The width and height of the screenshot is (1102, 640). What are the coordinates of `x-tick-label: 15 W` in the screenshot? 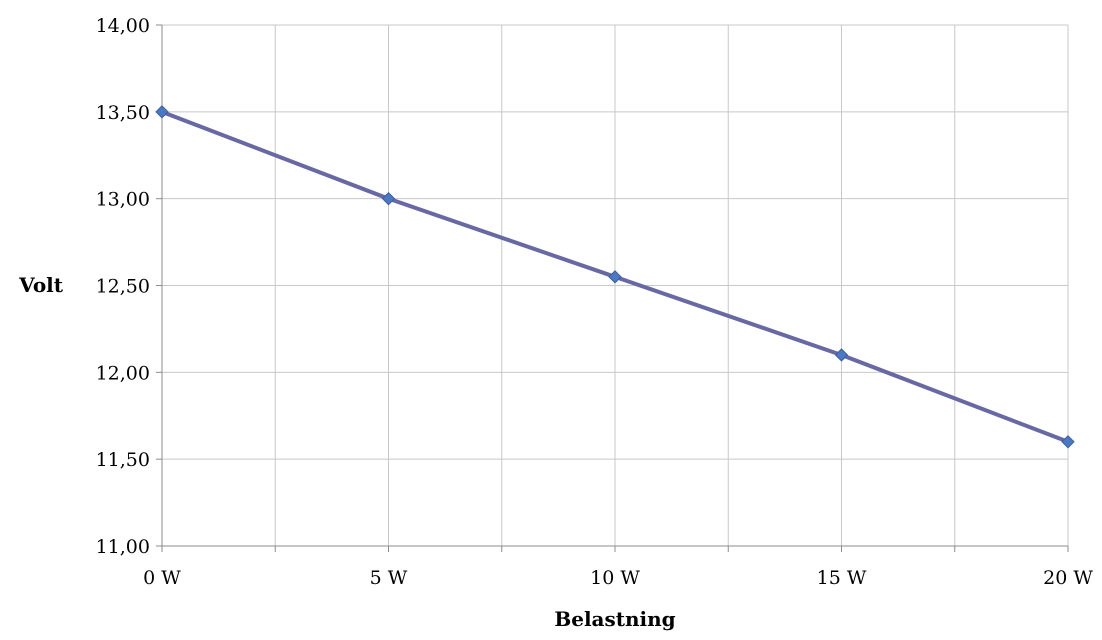 It's located at (842, 578).